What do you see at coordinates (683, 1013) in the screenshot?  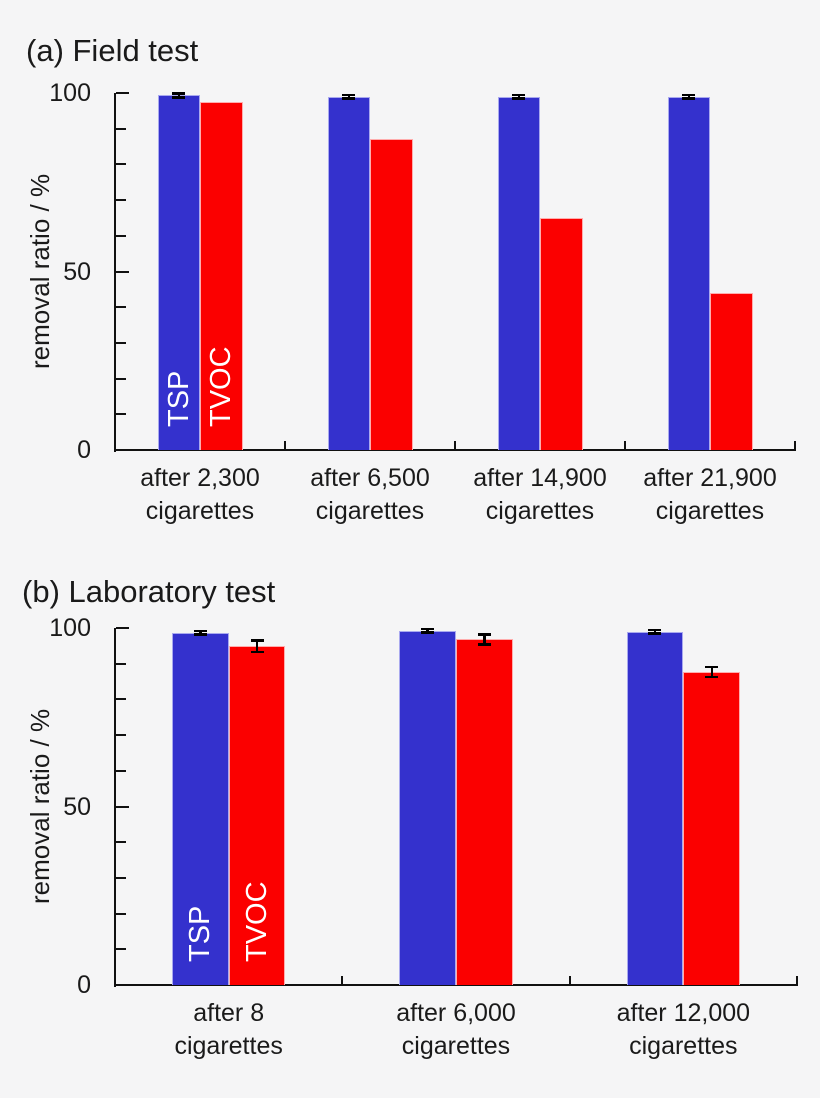 I see `category-label-line: after 12,000` at bounding box center [683, 1013].